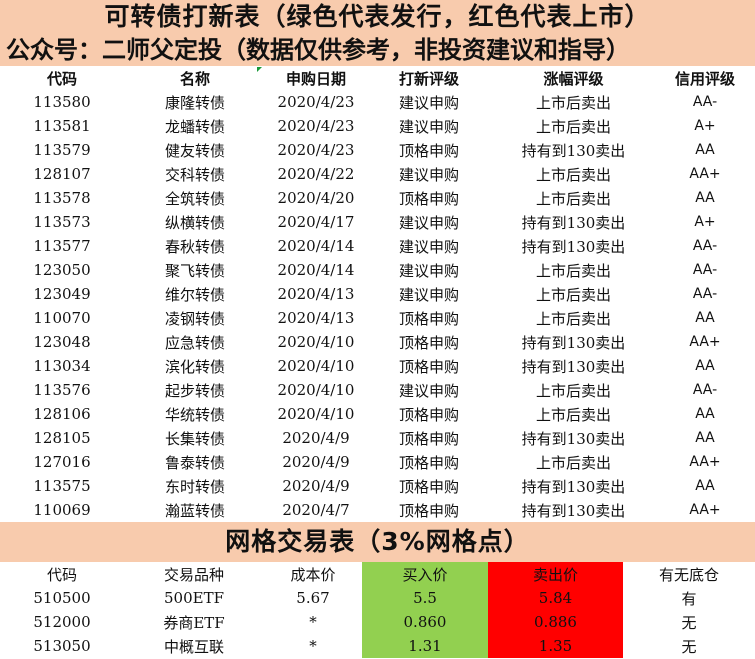 The height and width of the screenshot is (659, 755). I want to click on bond-name-cell: 应急转债, so click(194, 342).